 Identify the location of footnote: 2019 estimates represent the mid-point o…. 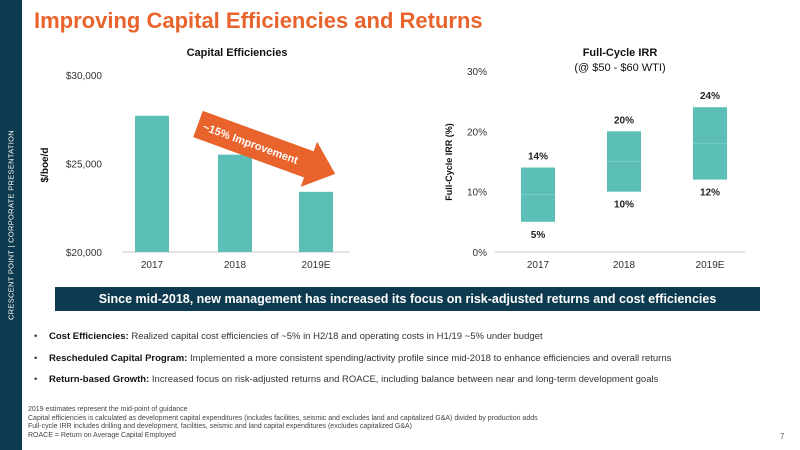
(108, 409).